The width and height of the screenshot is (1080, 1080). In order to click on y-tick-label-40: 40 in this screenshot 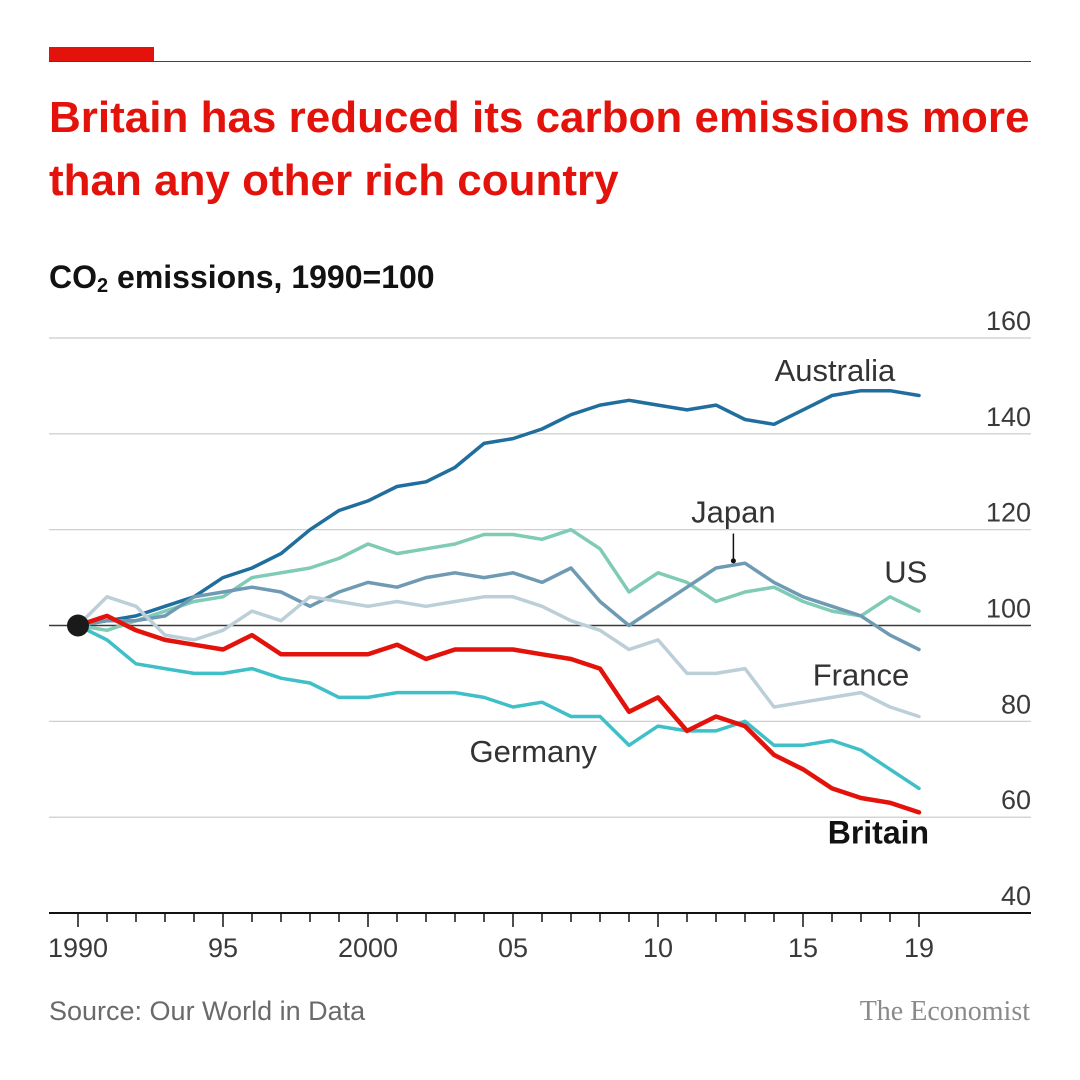, I will do `click(1016, 896)`.